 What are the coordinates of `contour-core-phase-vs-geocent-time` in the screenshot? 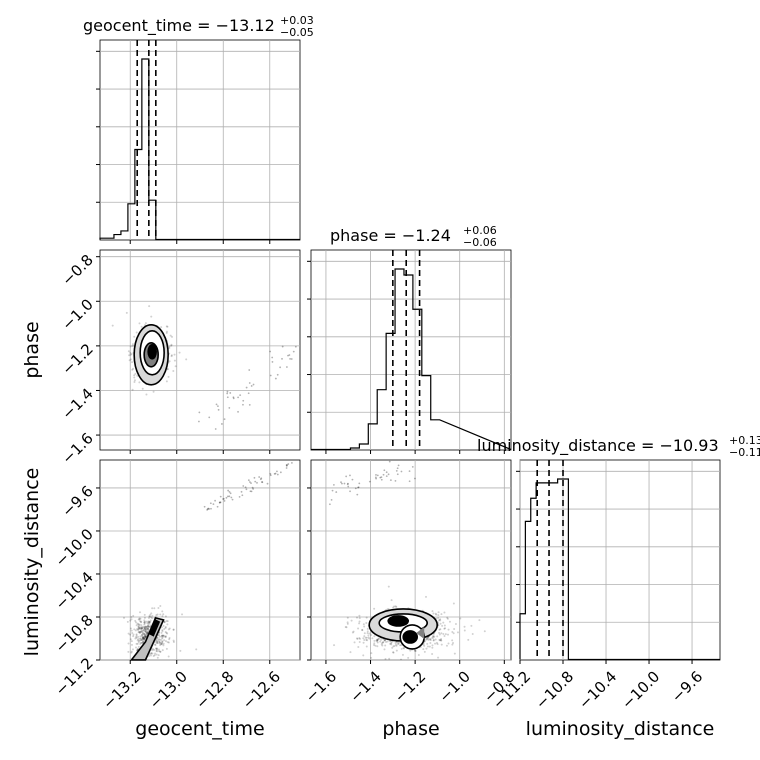 It's located at (152, 351).